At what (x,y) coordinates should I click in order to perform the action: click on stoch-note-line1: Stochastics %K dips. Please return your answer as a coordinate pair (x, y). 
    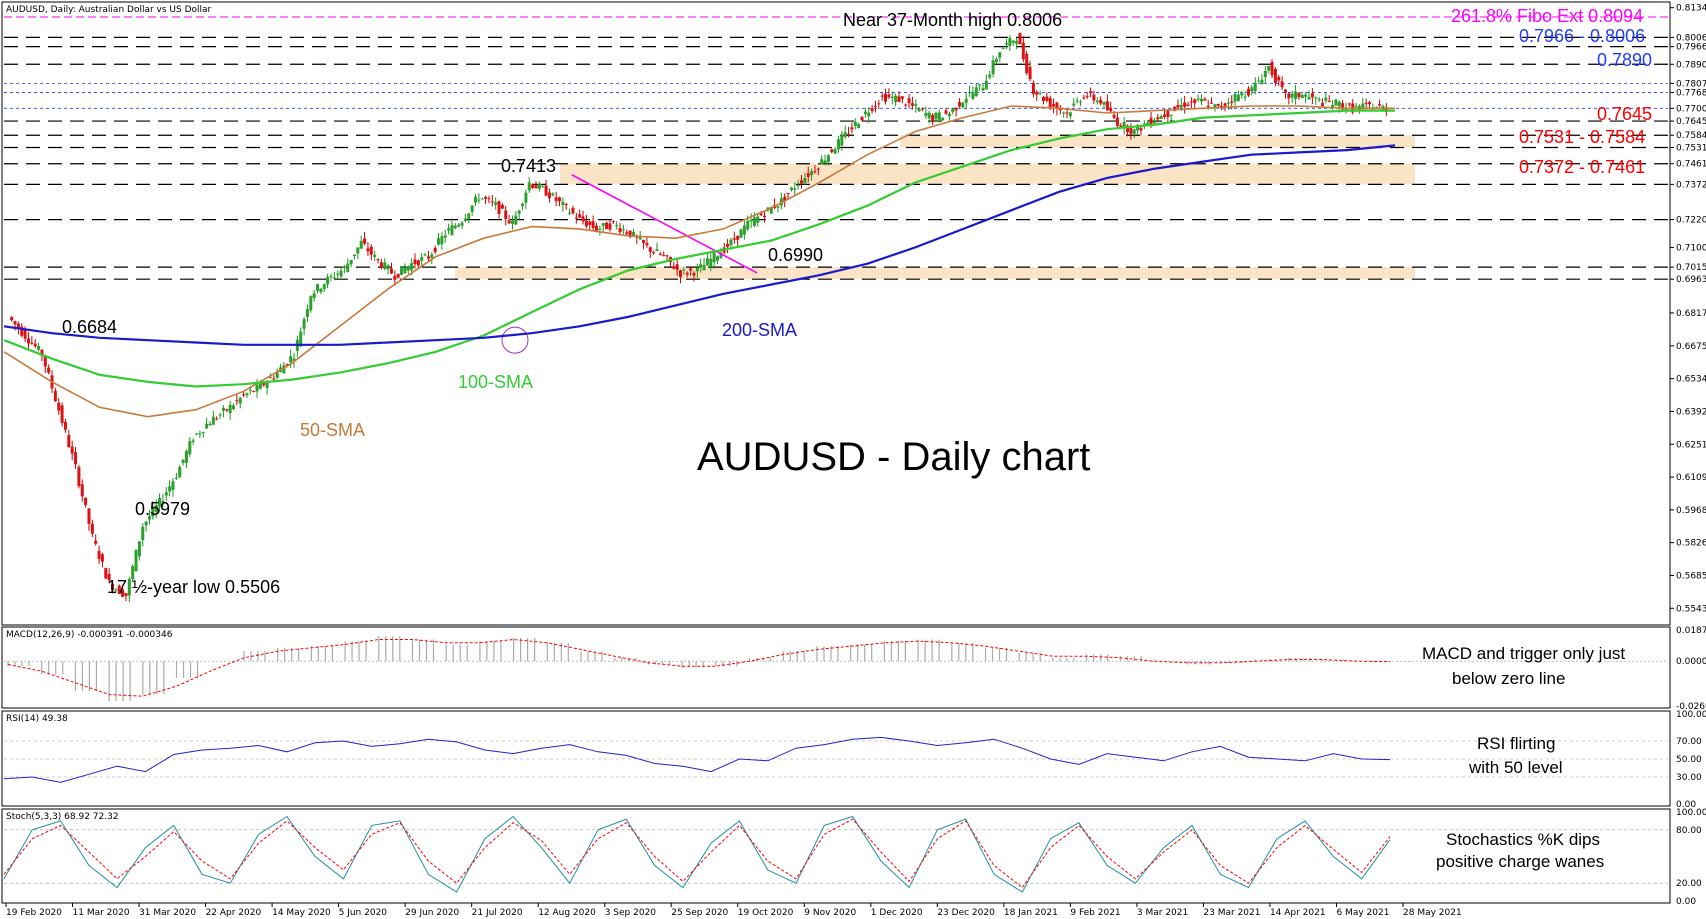
    Looking at the image, I should click on (1523, 839).